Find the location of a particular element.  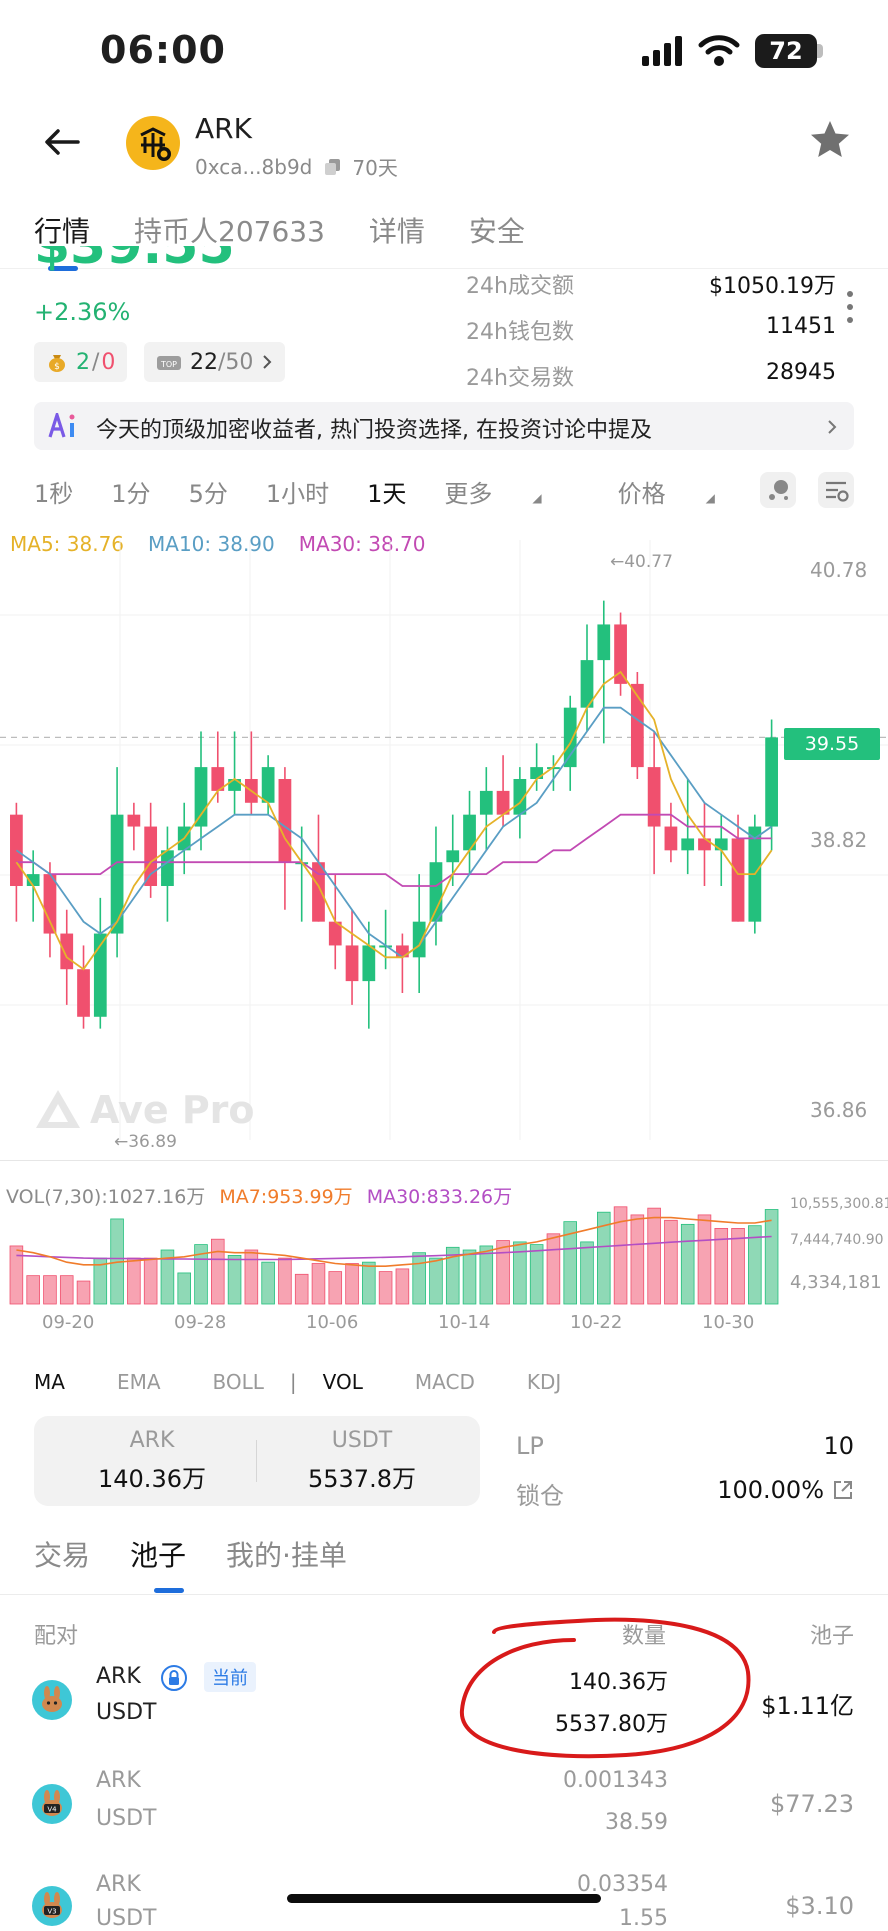

indicator-ema: EMA is located at coordinates (138, 1382).